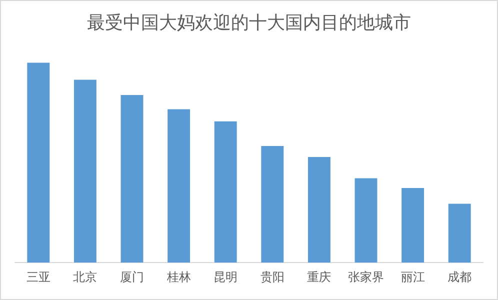  Describe the element at coordinates (460, 277) in the screenshot. I see `x-tick-label: 成都` at that location.